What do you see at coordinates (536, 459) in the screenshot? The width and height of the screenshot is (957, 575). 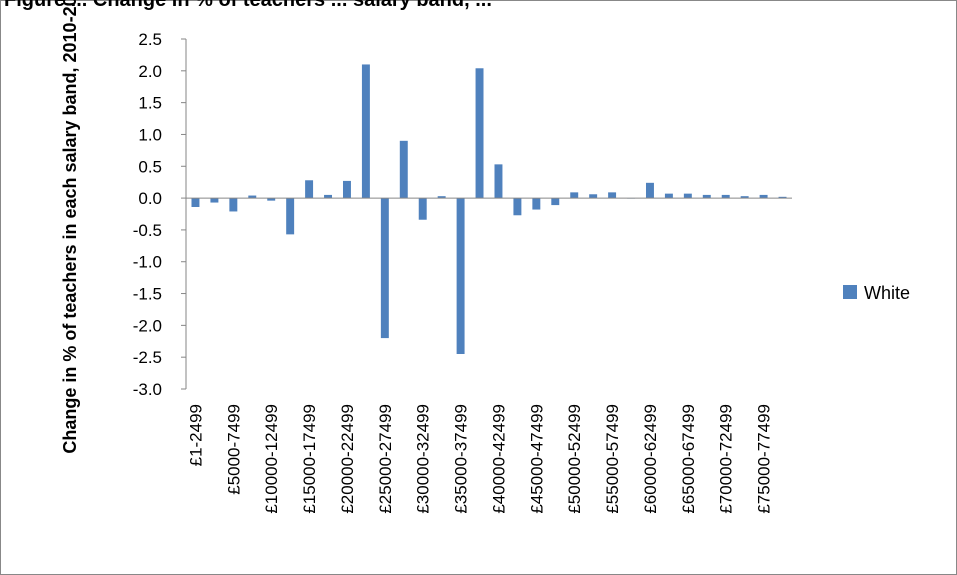 I see `x-tick-label: £45000-47499` at bounding box center [536, 459].